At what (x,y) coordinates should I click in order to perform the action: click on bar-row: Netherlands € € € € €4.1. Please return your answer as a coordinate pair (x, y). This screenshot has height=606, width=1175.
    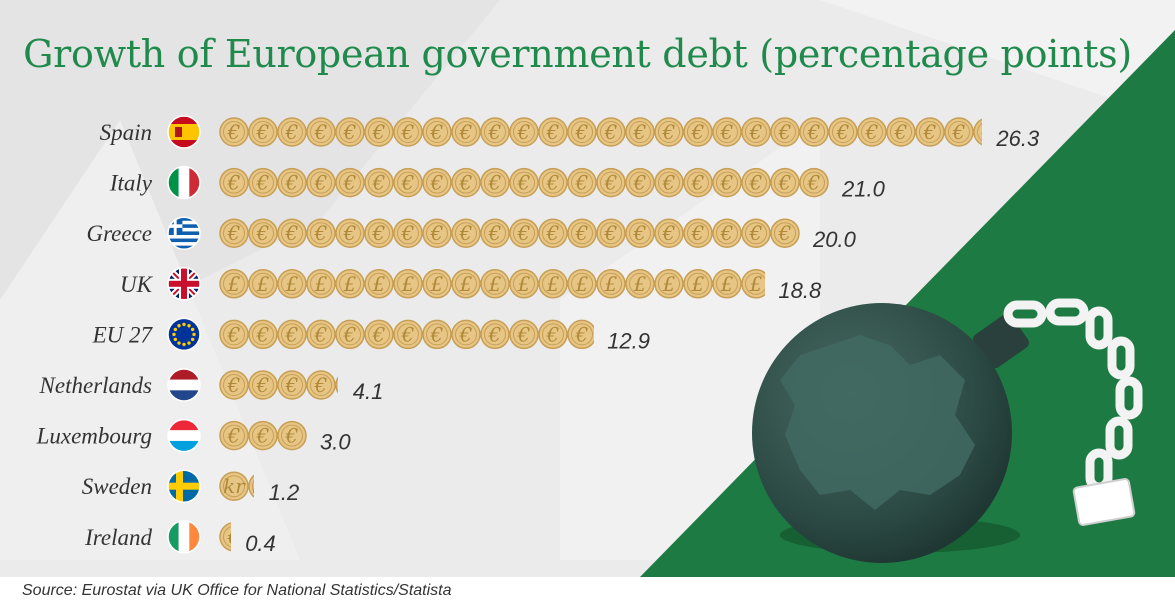
    Looking at the image, I should click on (211, 386).